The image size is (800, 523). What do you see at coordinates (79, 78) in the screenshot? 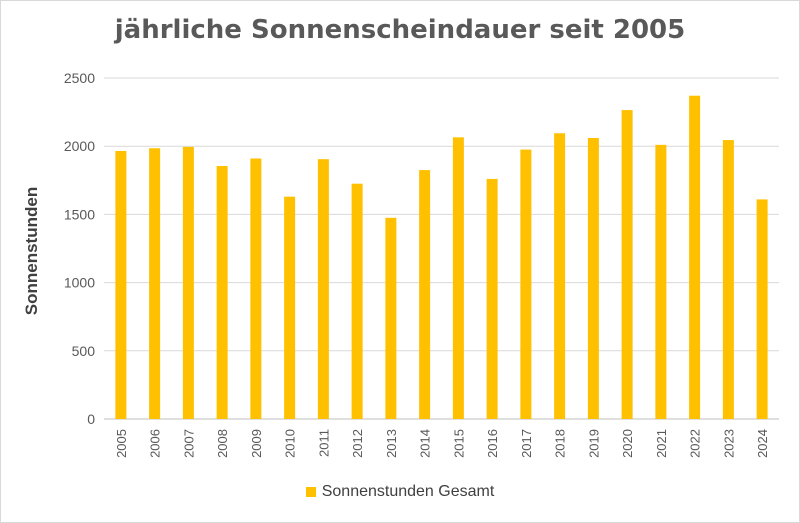
I see `y-tick-label: 2500` at bounding box center [79, 78].